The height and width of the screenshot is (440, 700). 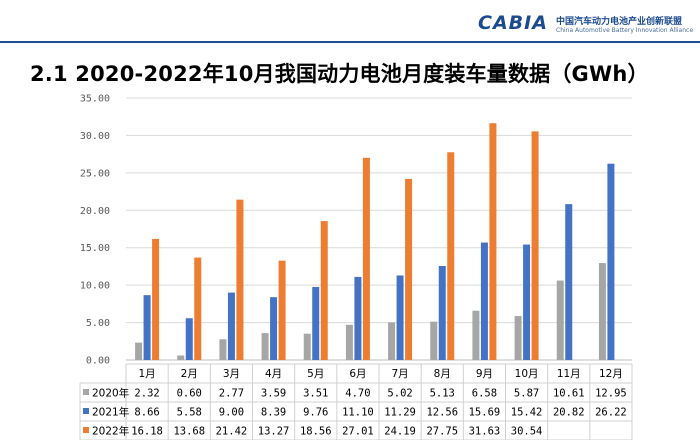 What do you see at coordinates (339, 74) in the screenshot?
I see `page-title: 2.1 2020-2022年10月我国动力电池月度装车量数据（GWh）` at bounding box center [339, 74].